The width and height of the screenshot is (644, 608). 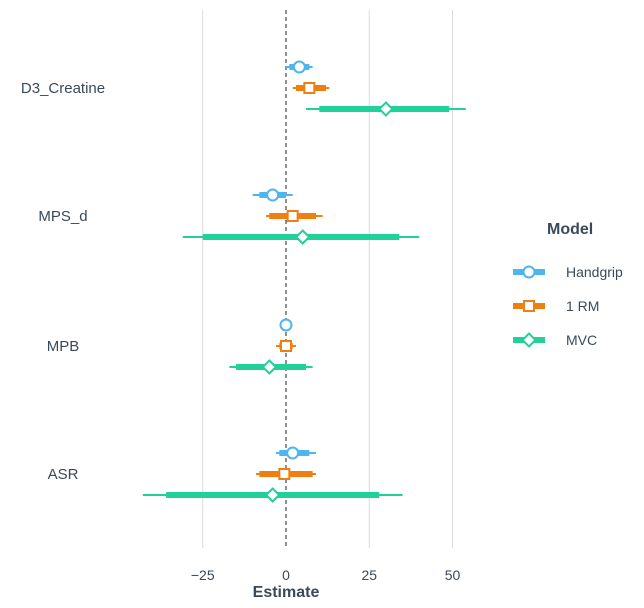 I want to click on category-label: MPB, so click(x=63, y=346).